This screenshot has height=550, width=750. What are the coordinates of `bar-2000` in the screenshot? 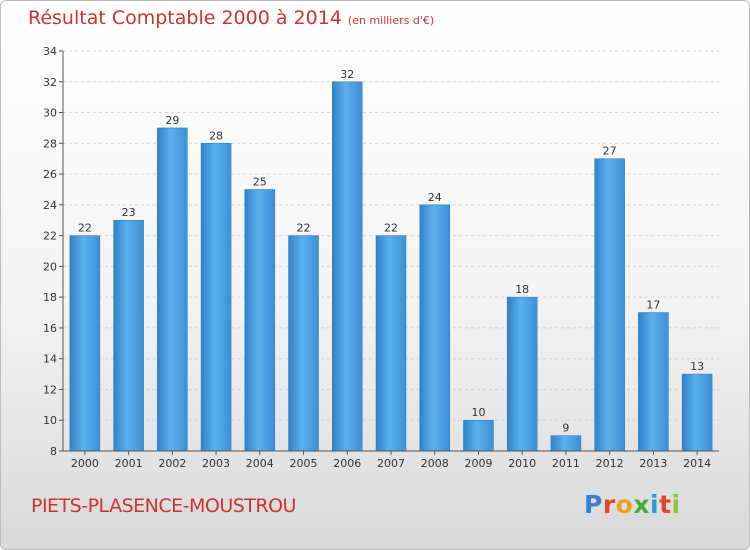 It's located at (85, 343).